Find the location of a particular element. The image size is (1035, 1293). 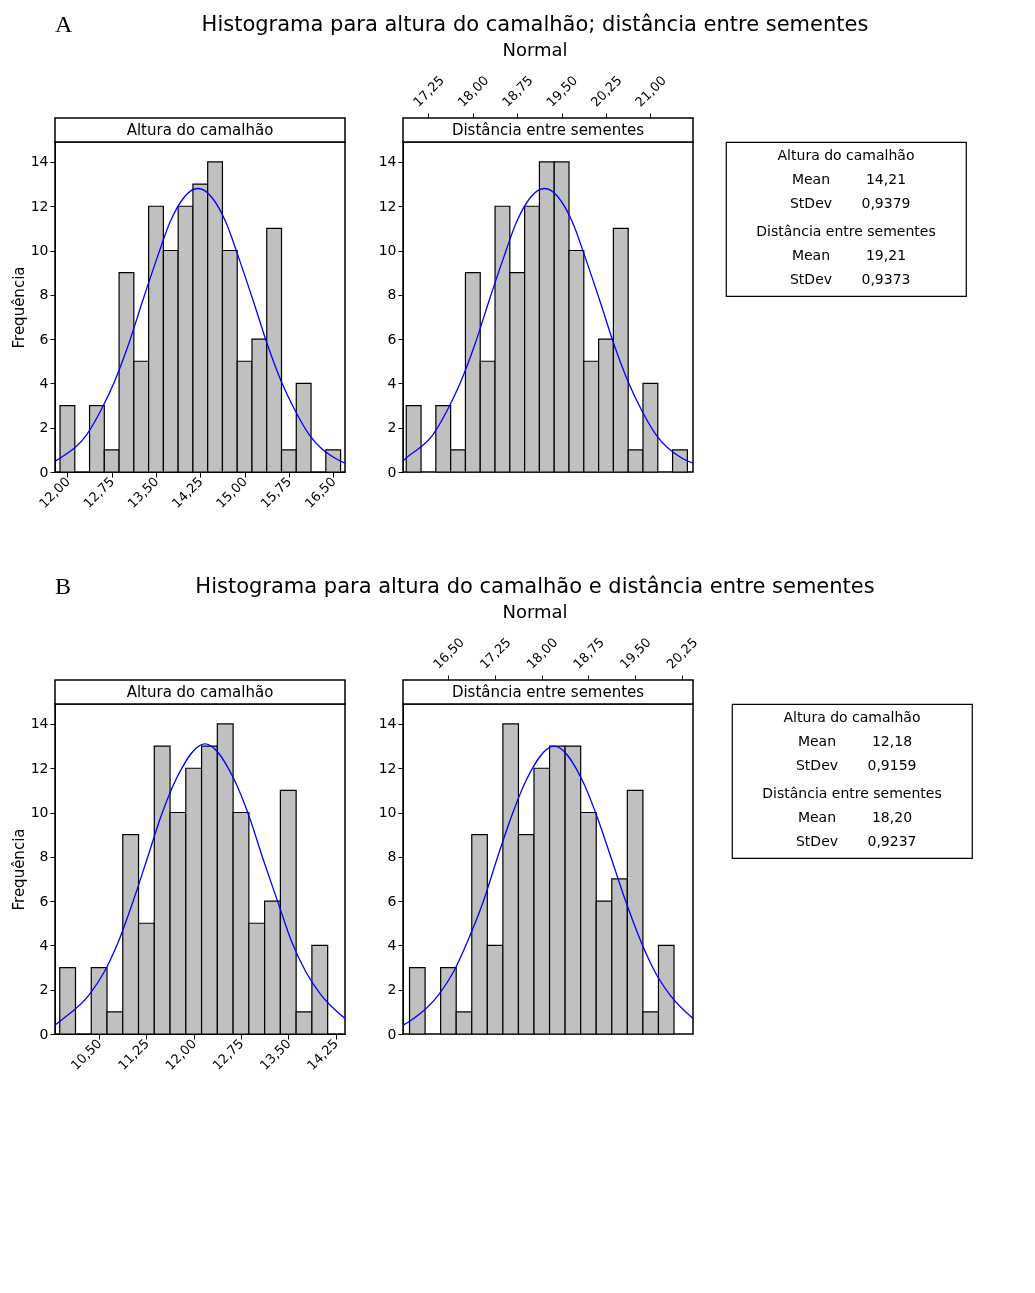

text: 0,9373 is located at coordinates (886, 279).